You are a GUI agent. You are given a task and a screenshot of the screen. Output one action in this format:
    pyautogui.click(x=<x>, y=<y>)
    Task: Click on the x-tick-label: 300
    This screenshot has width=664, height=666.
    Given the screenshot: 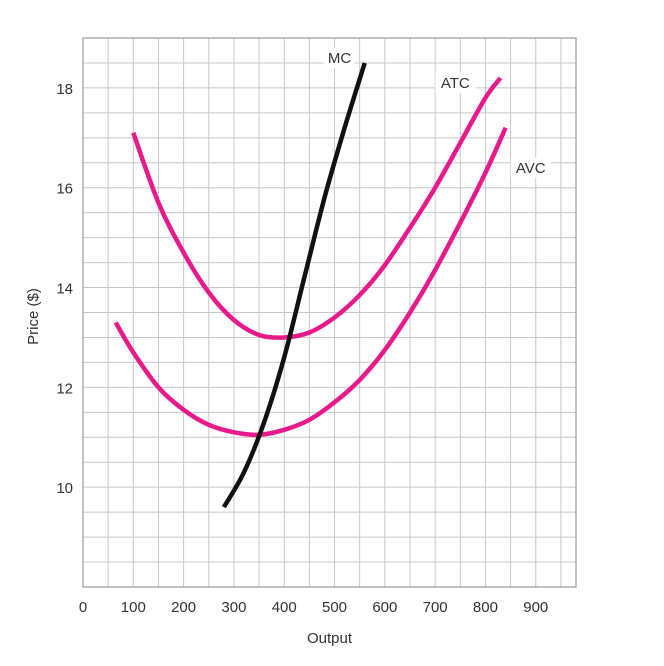 What is the action you would take?
    pyautogui.click(x=233, y=607)
    